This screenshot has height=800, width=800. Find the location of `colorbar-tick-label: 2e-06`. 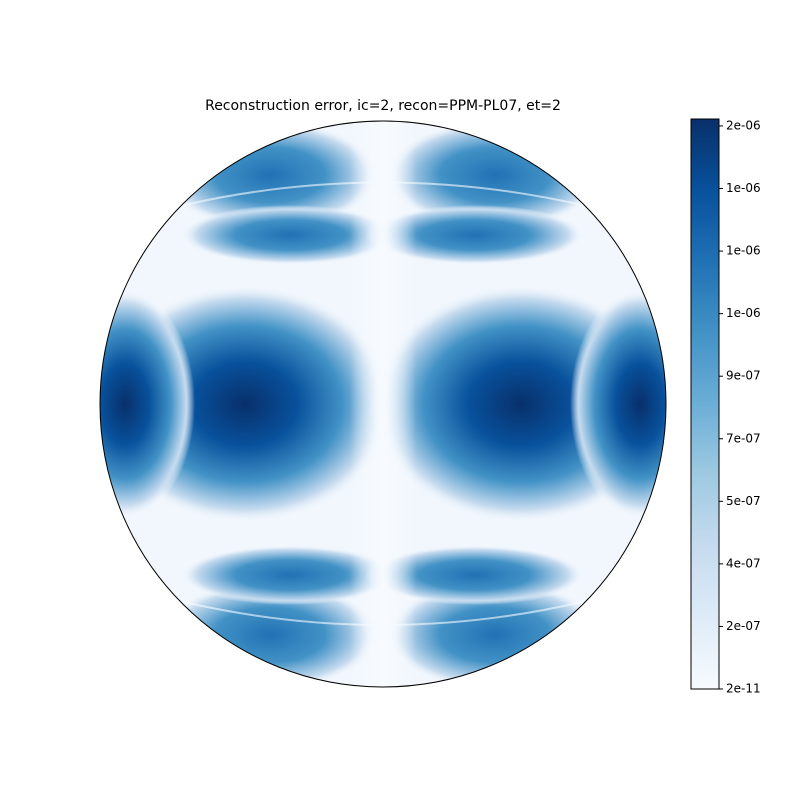

colorbar-tick-label: 2e-06 is located at coordinates (743, 125).